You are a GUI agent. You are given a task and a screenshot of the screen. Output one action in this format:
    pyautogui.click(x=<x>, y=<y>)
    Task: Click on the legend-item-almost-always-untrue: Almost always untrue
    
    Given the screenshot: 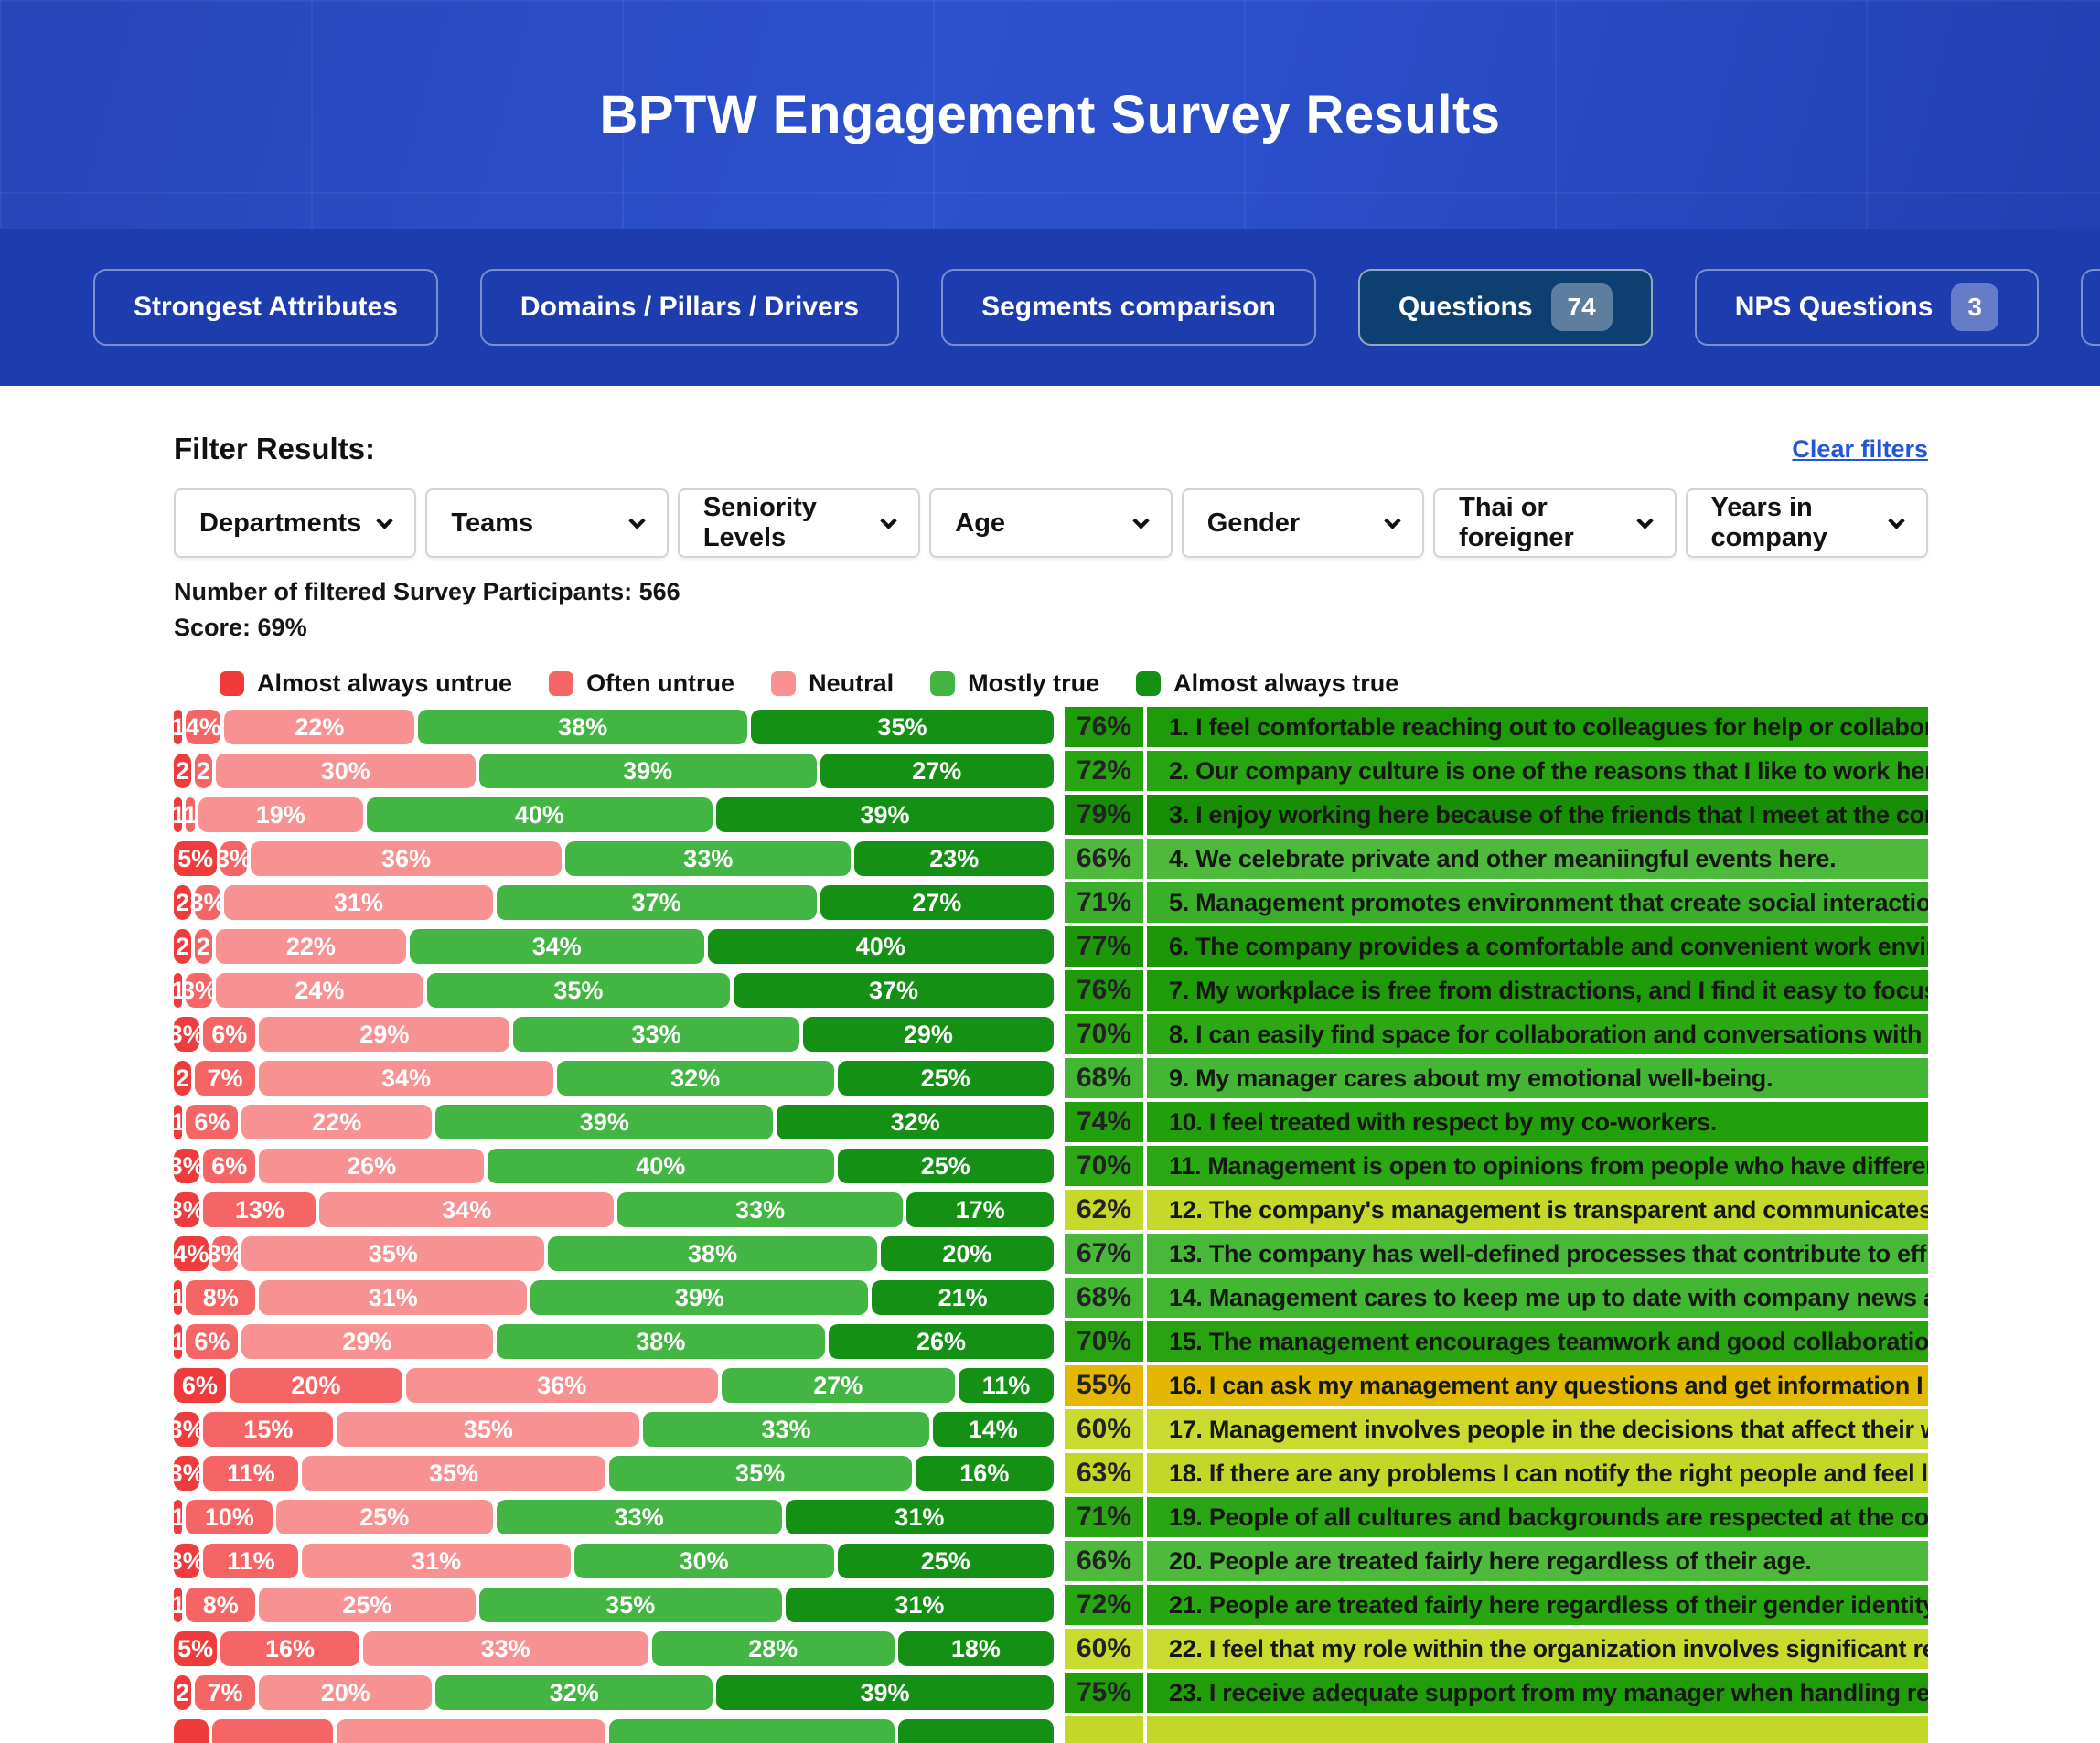 What is the action you would take?
    pyautogui.click(x=366, y=683)
    